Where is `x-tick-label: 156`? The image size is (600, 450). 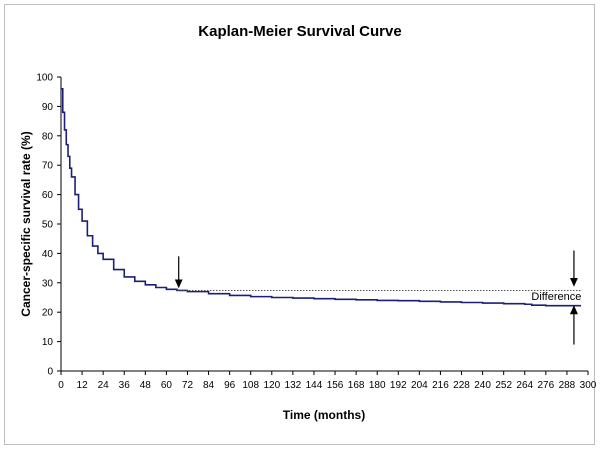
x-tick-label: 156 is located at coordinates (335, 385).